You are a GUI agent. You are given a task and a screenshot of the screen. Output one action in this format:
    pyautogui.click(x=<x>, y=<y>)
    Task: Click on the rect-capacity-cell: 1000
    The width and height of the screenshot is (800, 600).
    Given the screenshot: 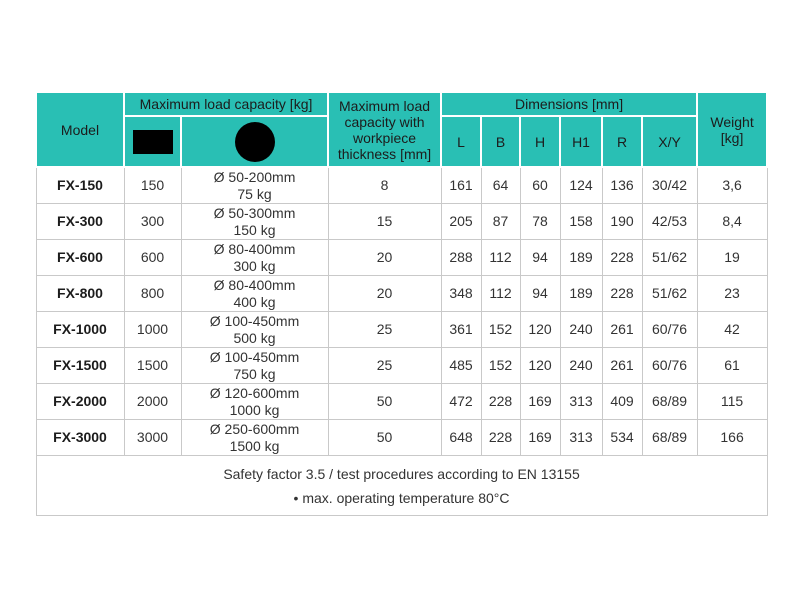 What is the action you would take?
    pyautogui.click(x=152, y=329)
    